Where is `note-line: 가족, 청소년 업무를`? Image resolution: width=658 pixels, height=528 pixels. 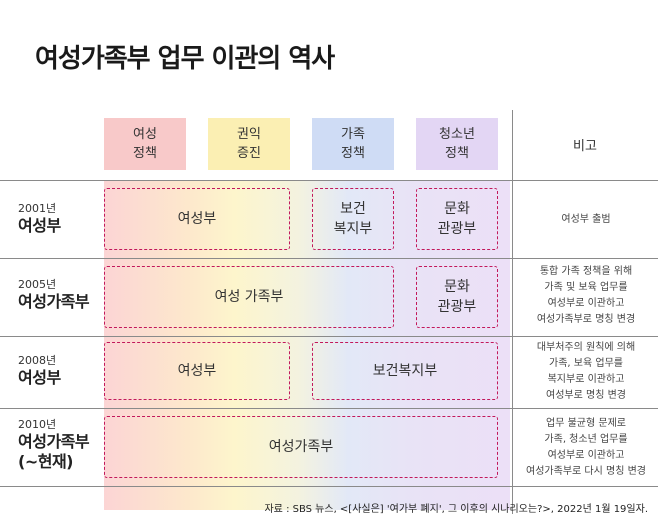
note-line: 가족, 청소년 업무를 is located at coordinates (586, 439).